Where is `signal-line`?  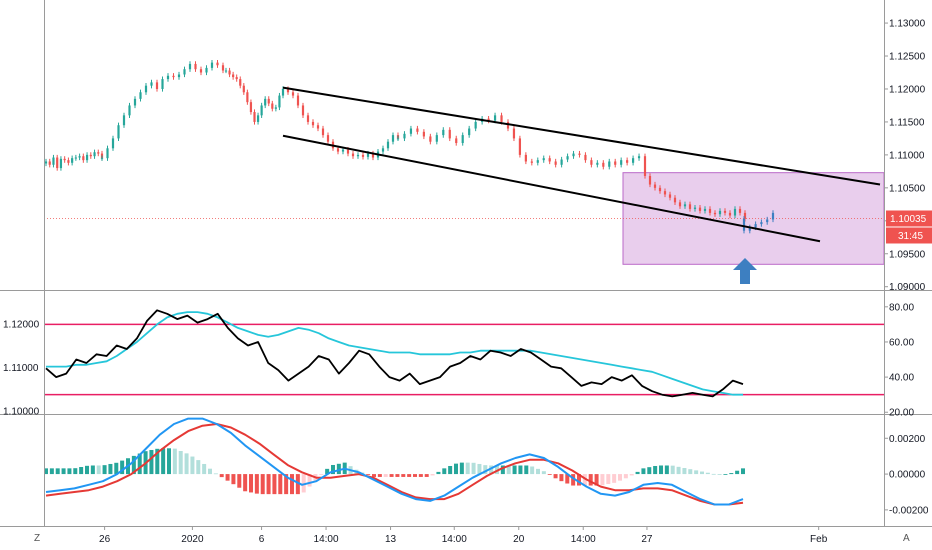
signal-line is located at coordinates (394, 464).